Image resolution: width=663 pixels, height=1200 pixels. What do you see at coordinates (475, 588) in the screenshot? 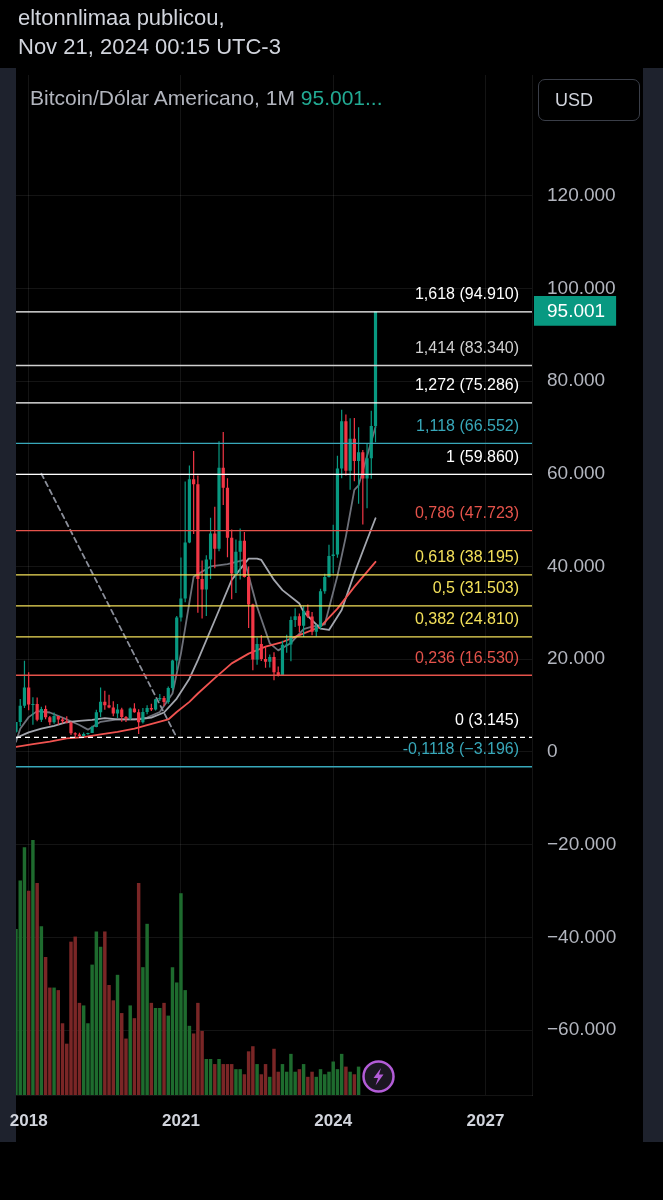
I see `ref-line-label: 0,5 (31.503)` at bounding box center [475, 588].